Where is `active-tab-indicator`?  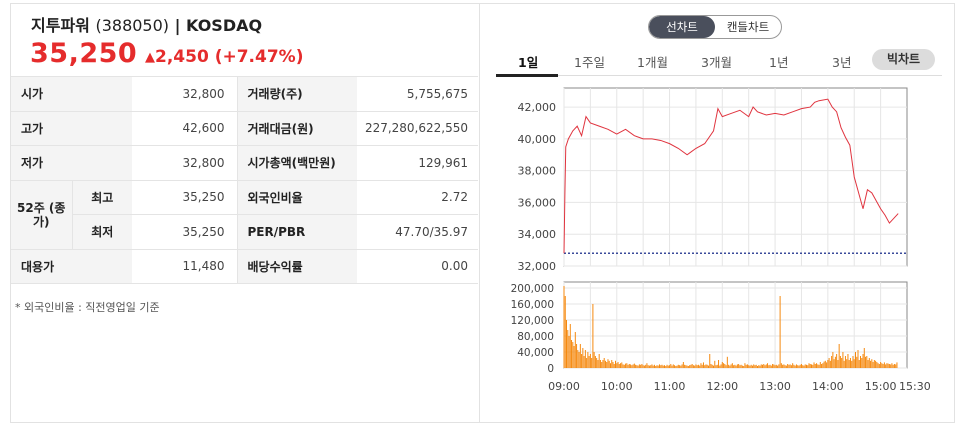
active-tab-indicator is located at coordinates (527, 75).